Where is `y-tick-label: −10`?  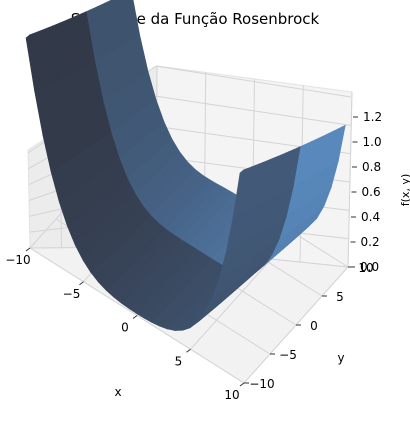 y-tick-label: −10 is located at coordinates (261, 384).